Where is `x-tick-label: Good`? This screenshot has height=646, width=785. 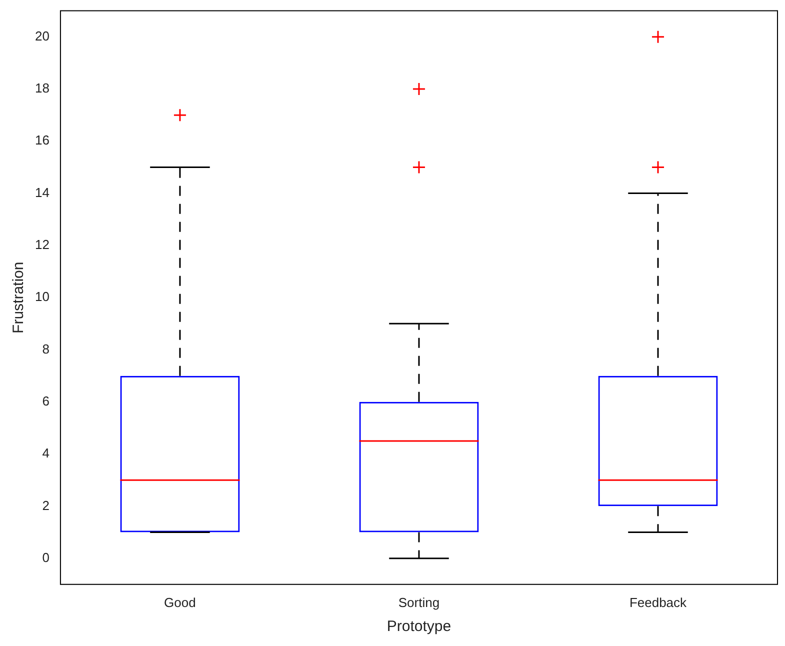
x-tick-label: Good is located at coordinates (180, 602).